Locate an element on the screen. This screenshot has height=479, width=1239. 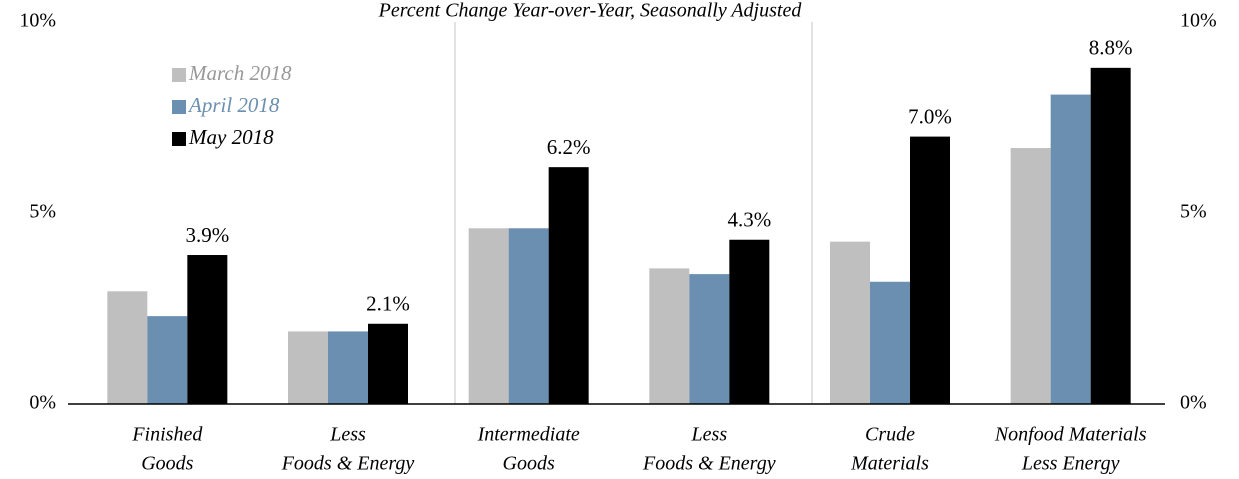
data-label: 2.1% is located at coordinates (388, 304).